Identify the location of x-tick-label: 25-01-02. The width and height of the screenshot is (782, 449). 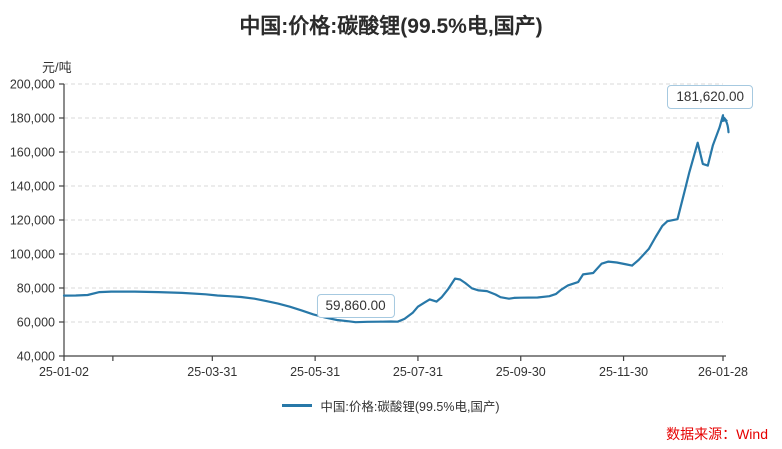
(64, 372).